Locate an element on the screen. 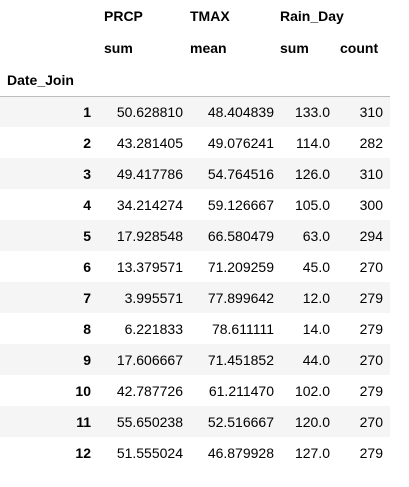  column-header-rain-day: Rain_Day is located at coordinates (312, 16).